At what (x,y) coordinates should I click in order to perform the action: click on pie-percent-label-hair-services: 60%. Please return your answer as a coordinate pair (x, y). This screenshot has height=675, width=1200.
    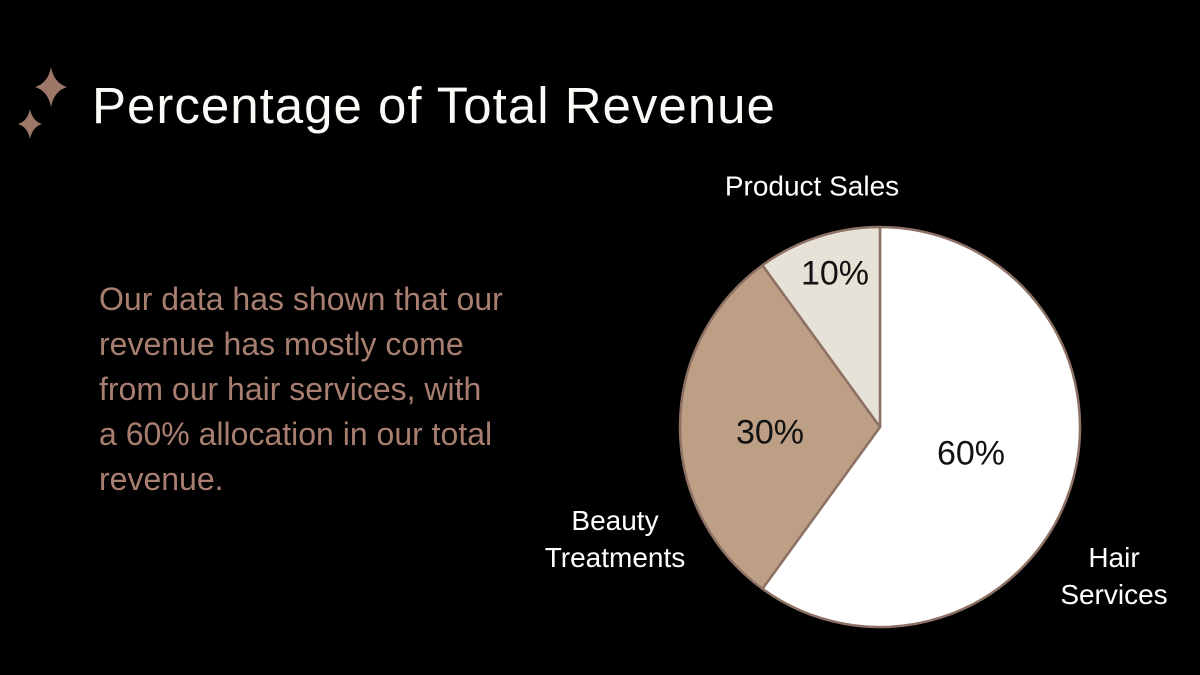
    Looking at the image, I should click on (971, 453).